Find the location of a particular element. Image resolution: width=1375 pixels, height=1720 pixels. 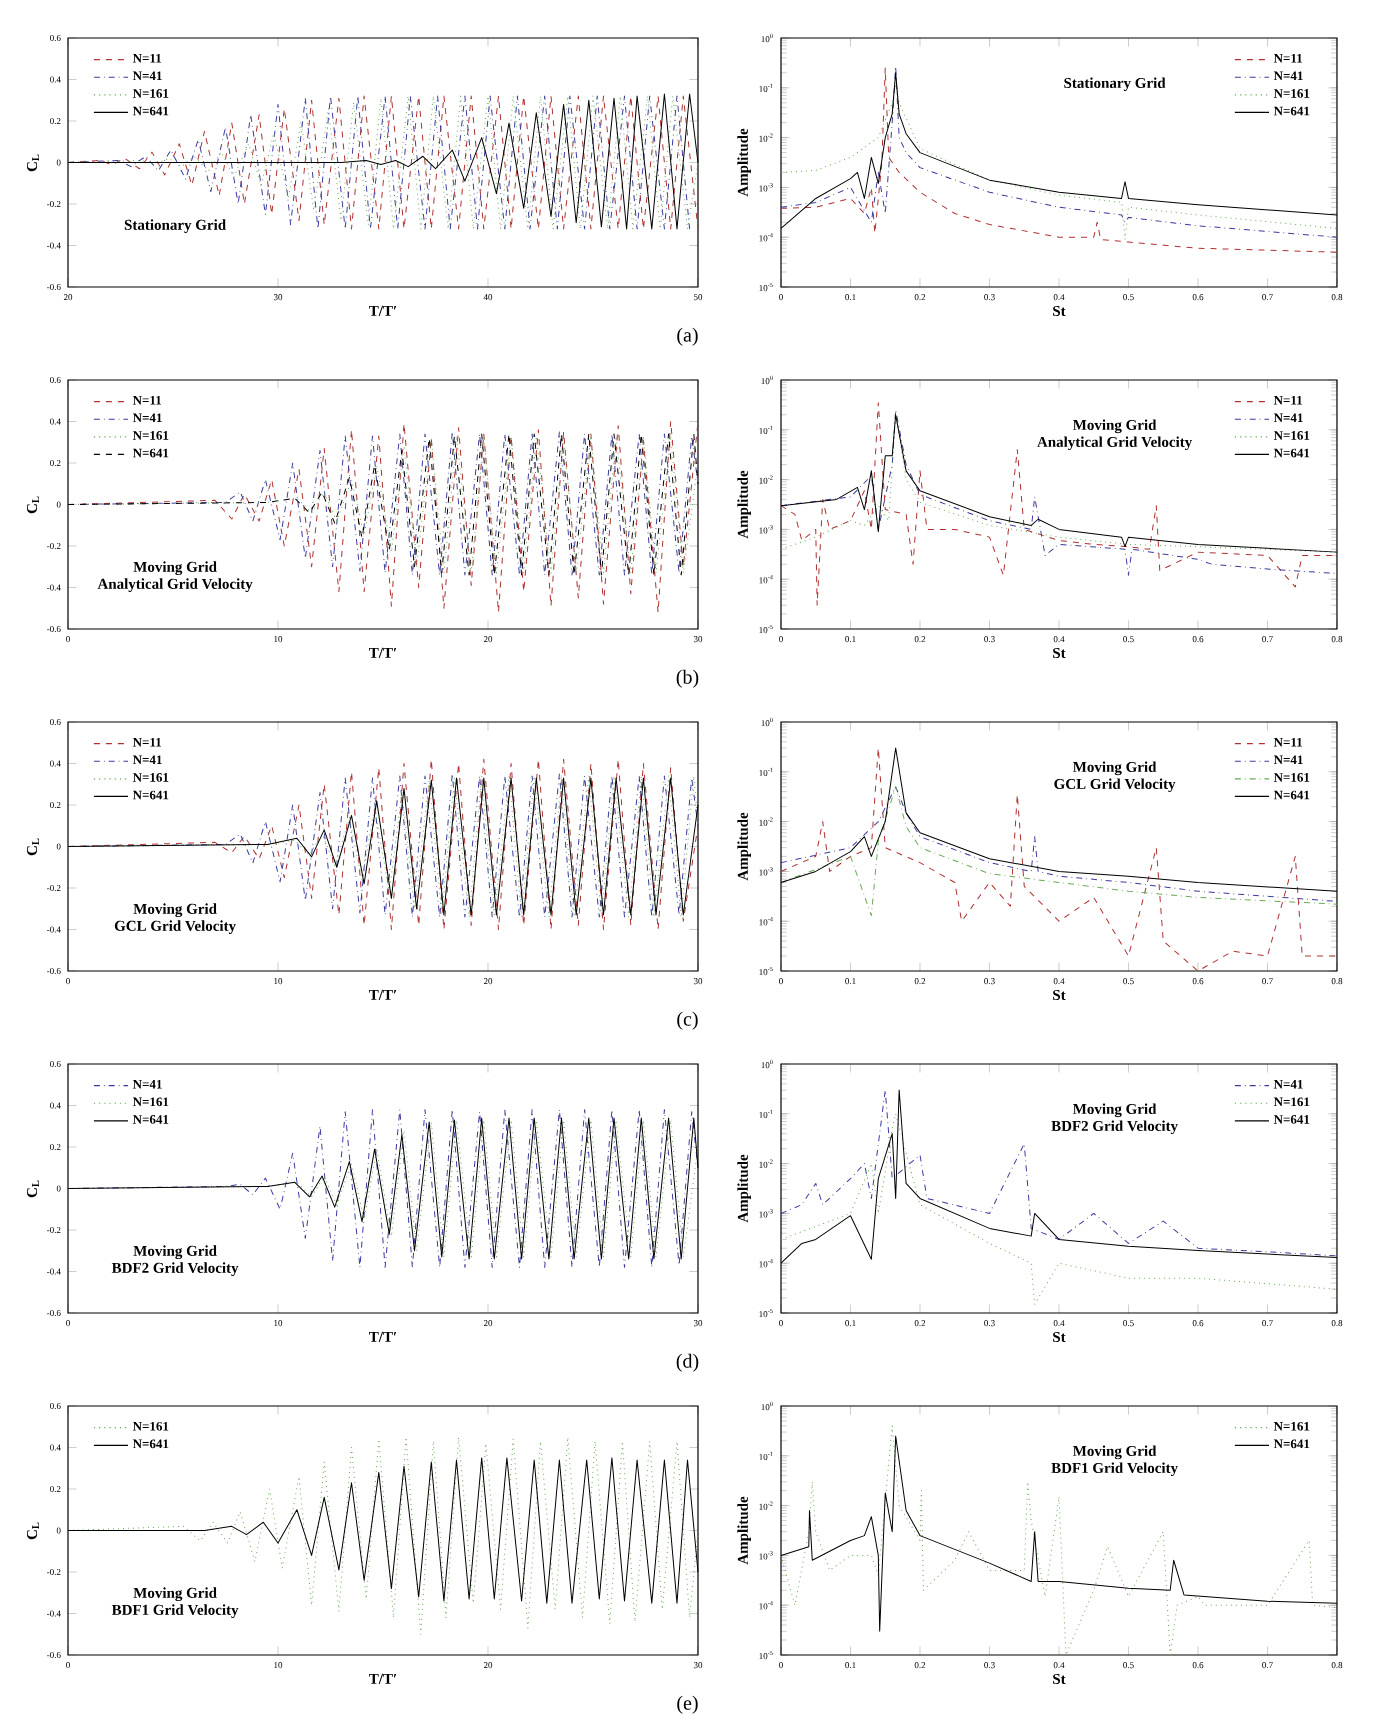

x-tick-label: 50 is located at coordinates (698, 297).